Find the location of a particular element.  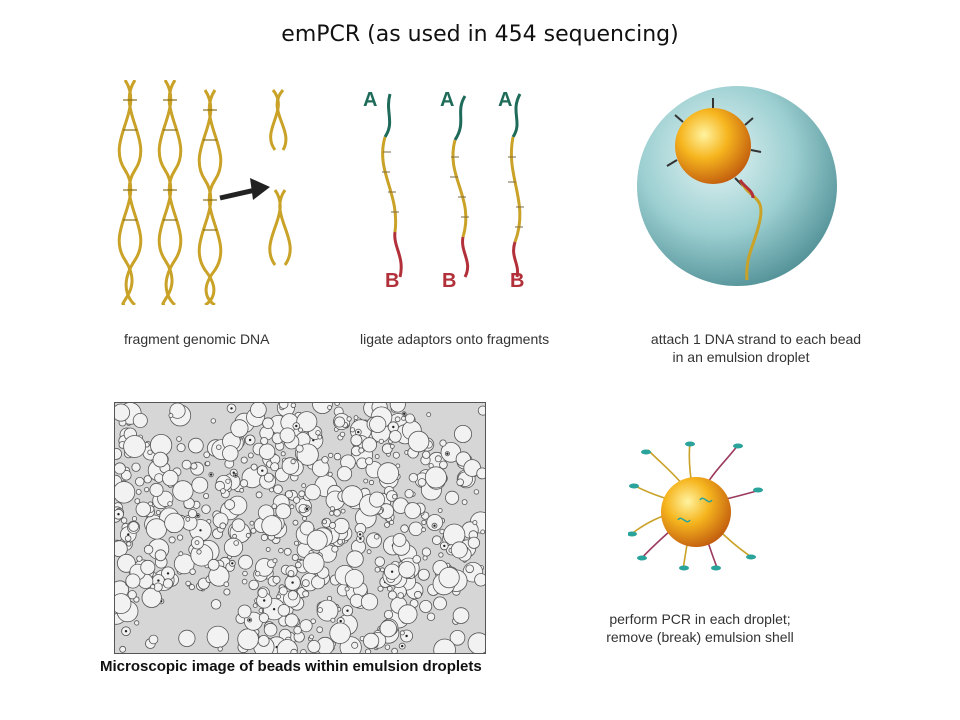

page-title: emPCR (as used in 454 sequencing) is located at coordinates (480, 34).